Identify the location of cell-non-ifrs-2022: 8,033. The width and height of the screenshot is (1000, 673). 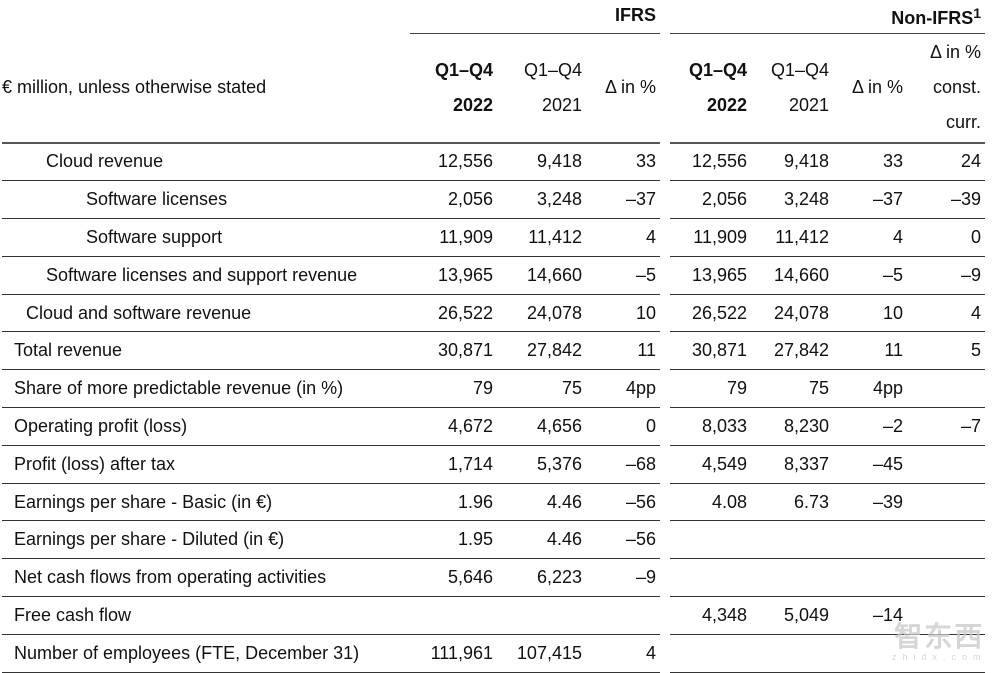
(710, 426).